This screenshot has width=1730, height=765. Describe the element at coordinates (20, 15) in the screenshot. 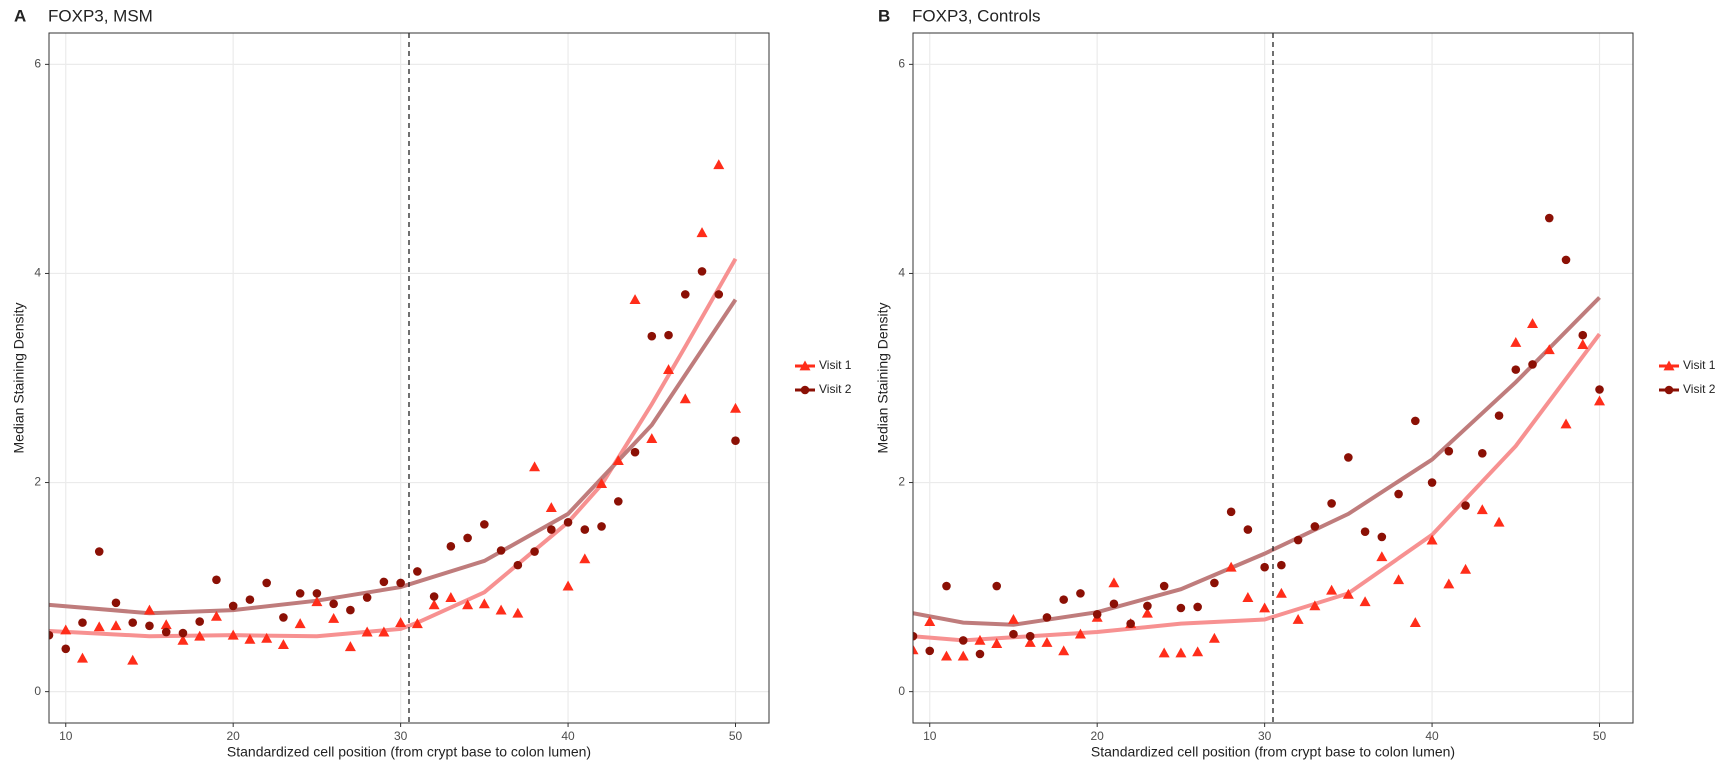

I see `panel-label: A` at that location.